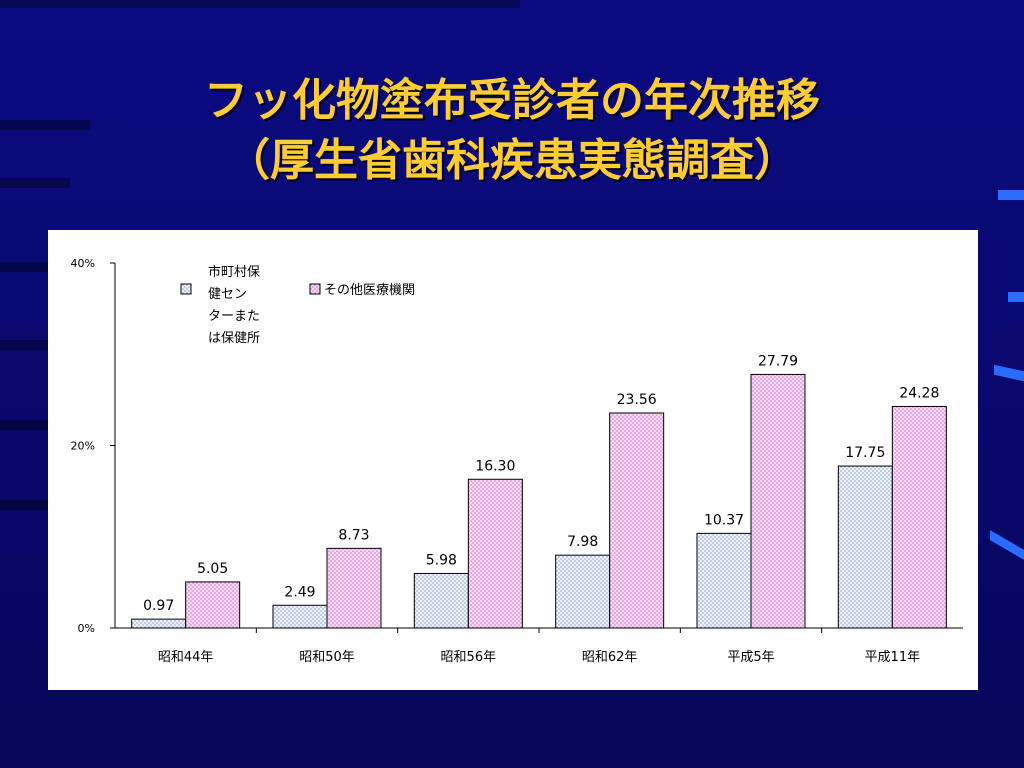 This screenshot has width=1024, height=768. Describe the element at coordinates (186, 657) in the screenshot. I see `x-tick-label: 昭和44年` at that location.